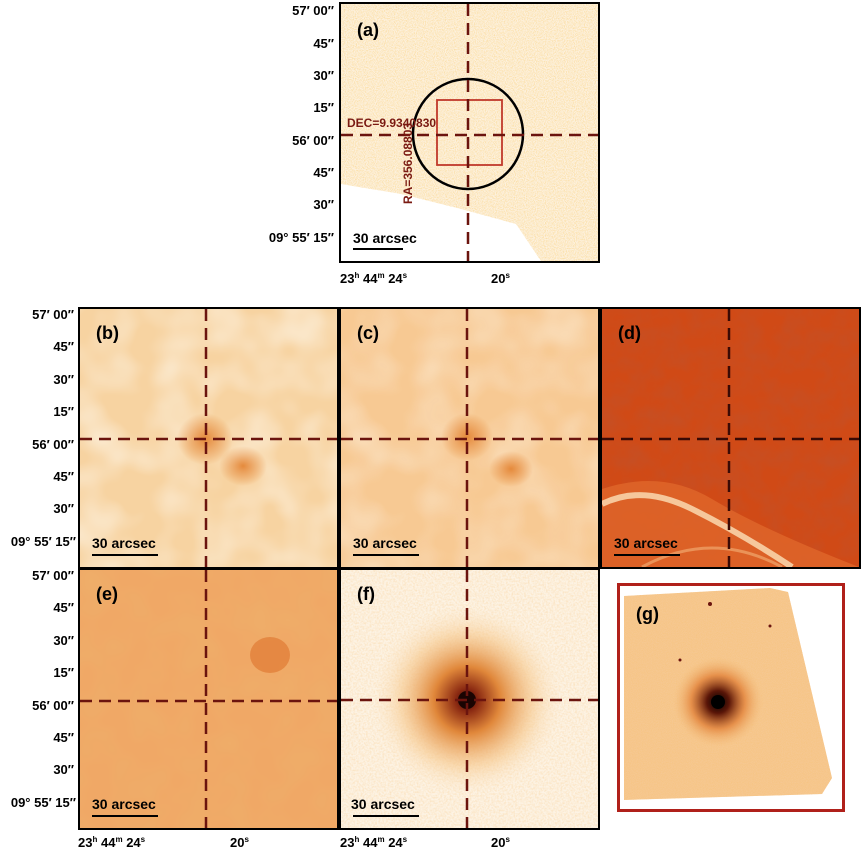 The height and width of the screenshot is (850, 863). Describe the element at coordinates (107, 594) in the screenshot. I see `panel-e-label: (e)` at that location.